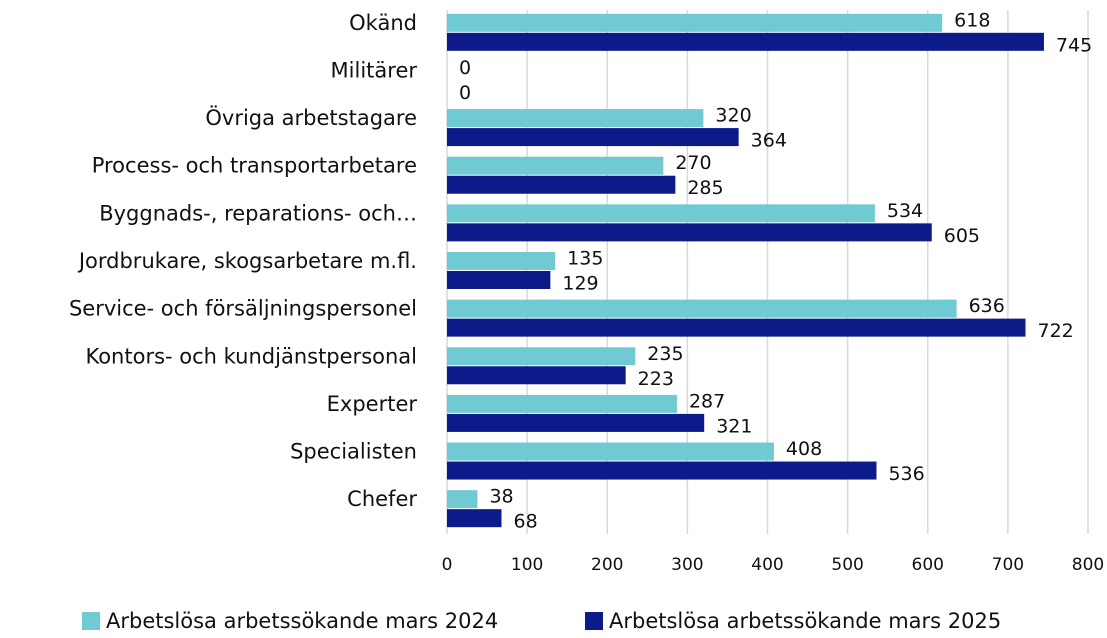 The width and height of the screenshot is (1107, 638). Describe the element at coordinates (972, 20) in the screenshot. I see `value-label: 618` at that location.